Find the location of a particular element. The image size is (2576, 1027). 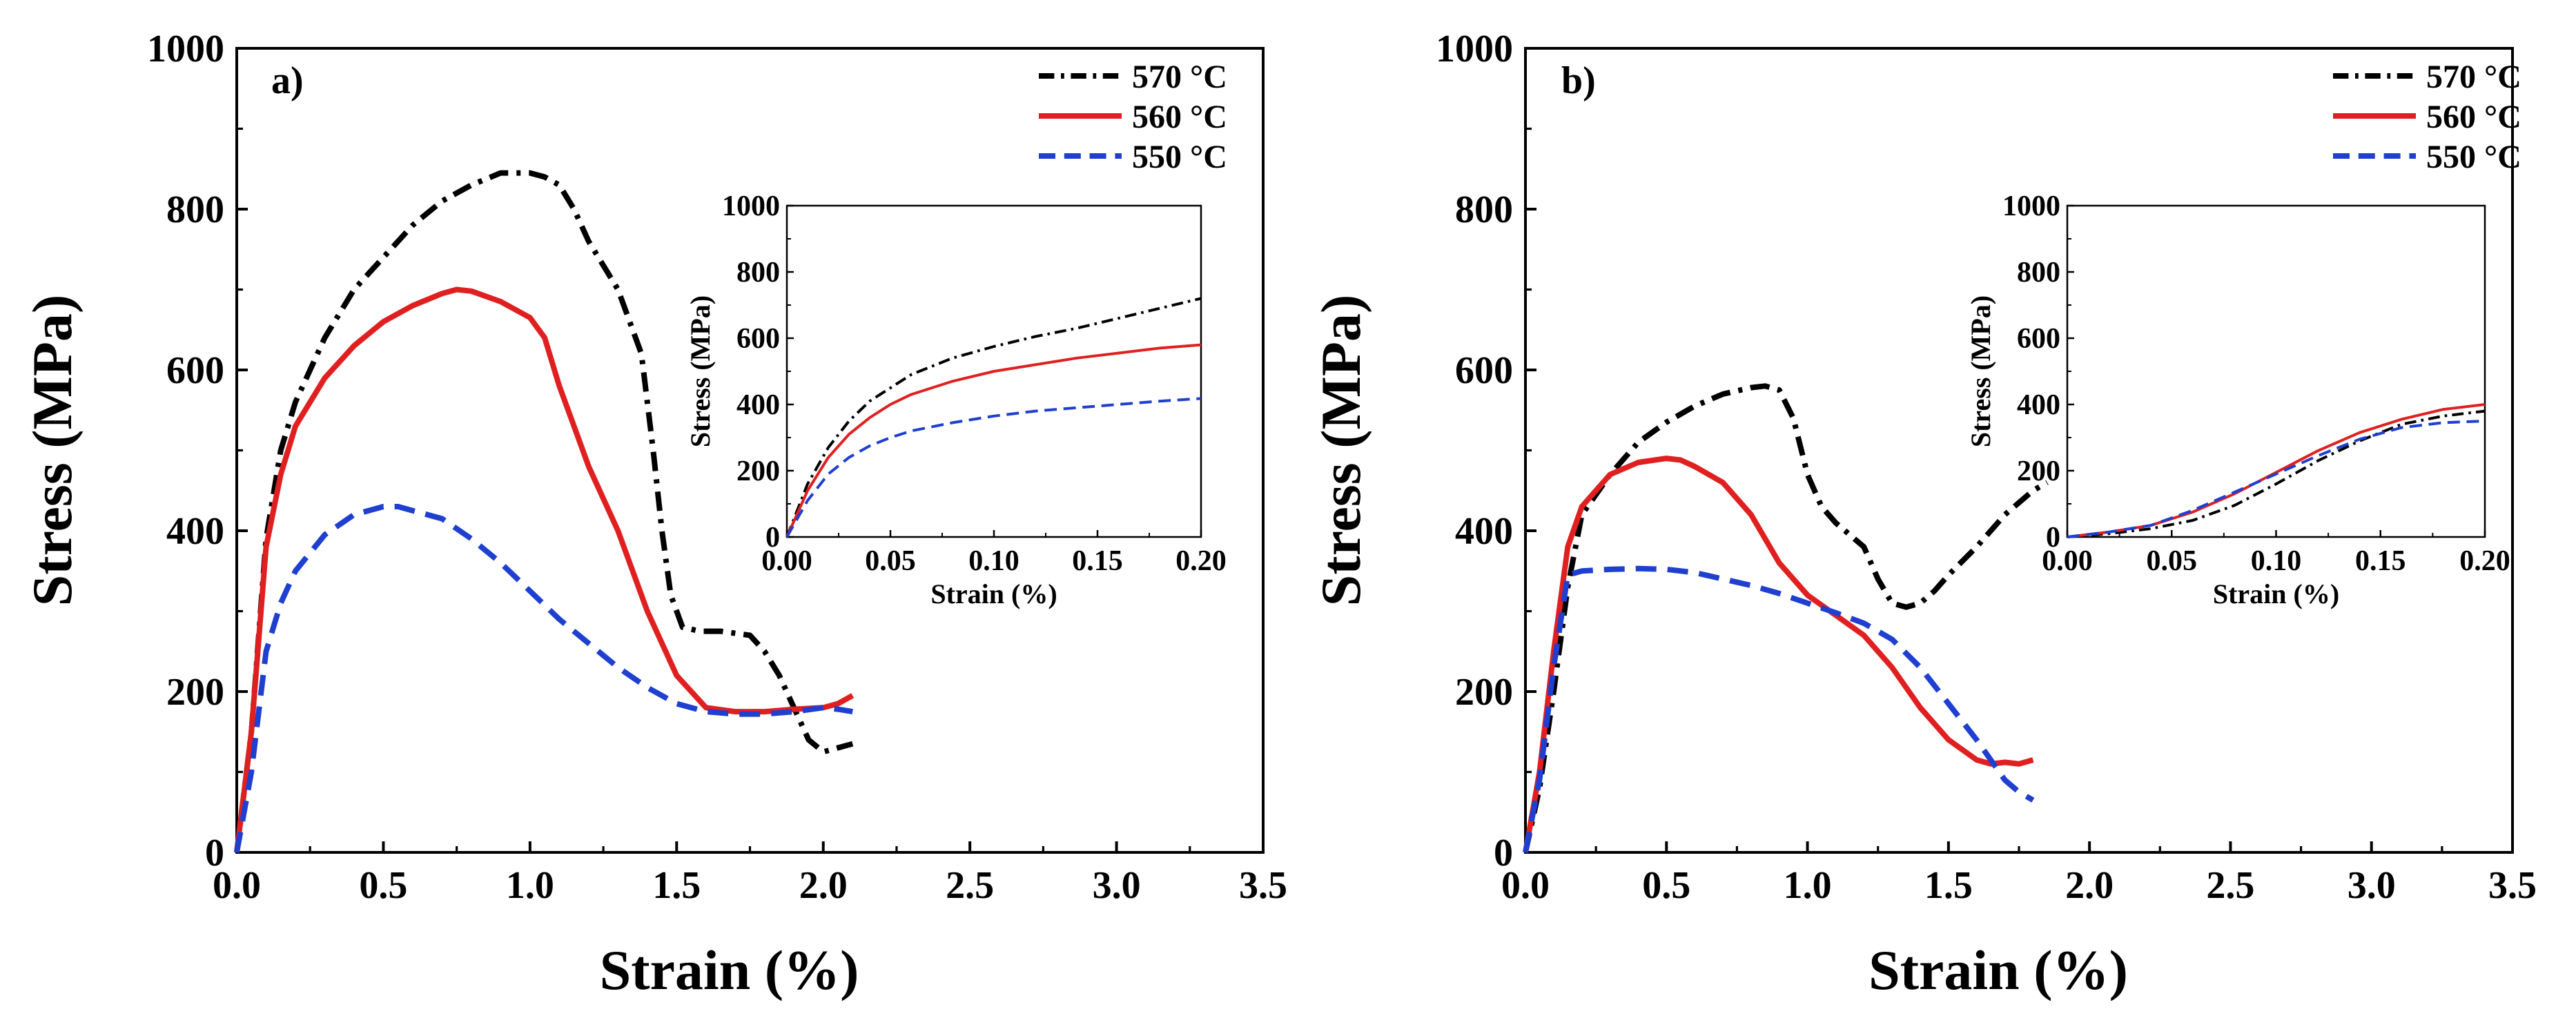

panel-a-inset-y-axis-label: Stress (MPa) is located at coordinates (700, 371).